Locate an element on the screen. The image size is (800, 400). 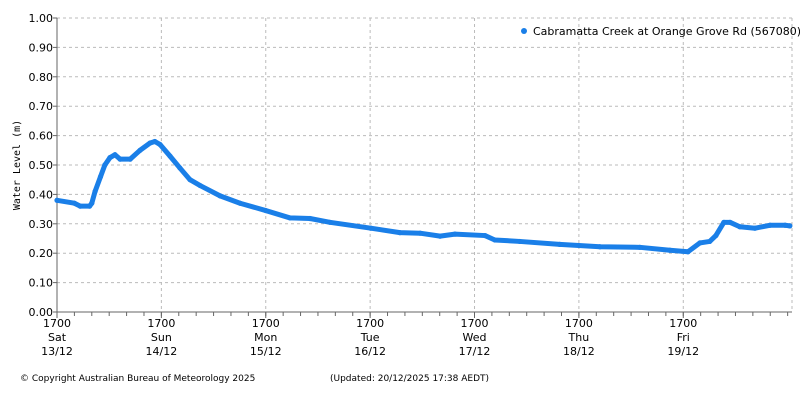
y-tick-label: 0.10 is located at coordinates (41, 283).